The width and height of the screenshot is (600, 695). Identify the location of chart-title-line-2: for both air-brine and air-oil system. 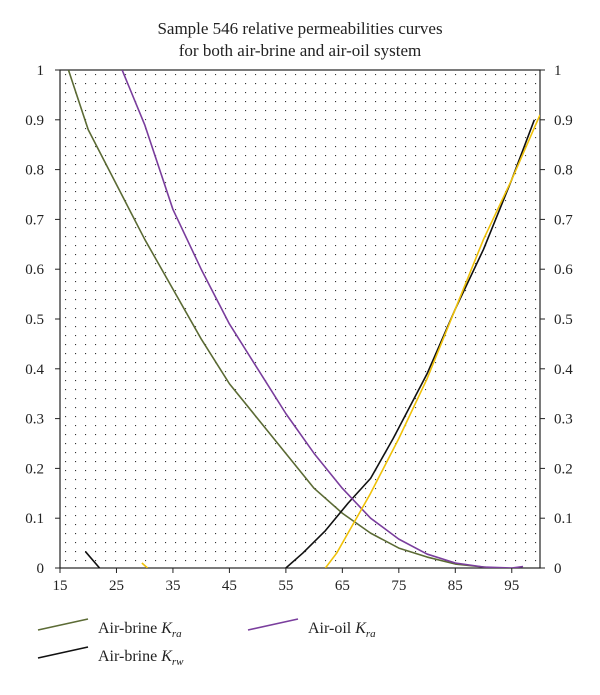
(300, 50).